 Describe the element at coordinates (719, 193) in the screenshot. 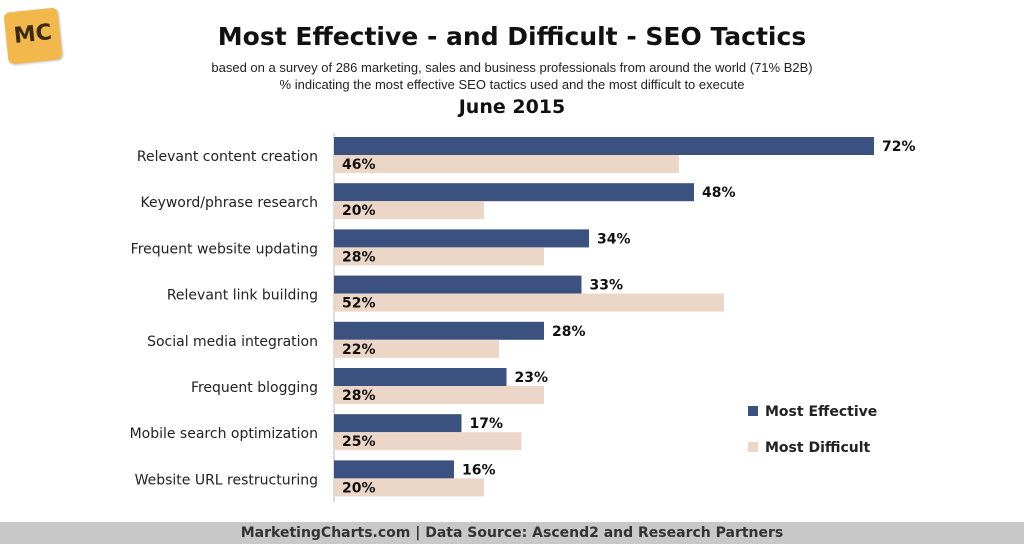

I see `data-label-most-effective: 48%` at that location.